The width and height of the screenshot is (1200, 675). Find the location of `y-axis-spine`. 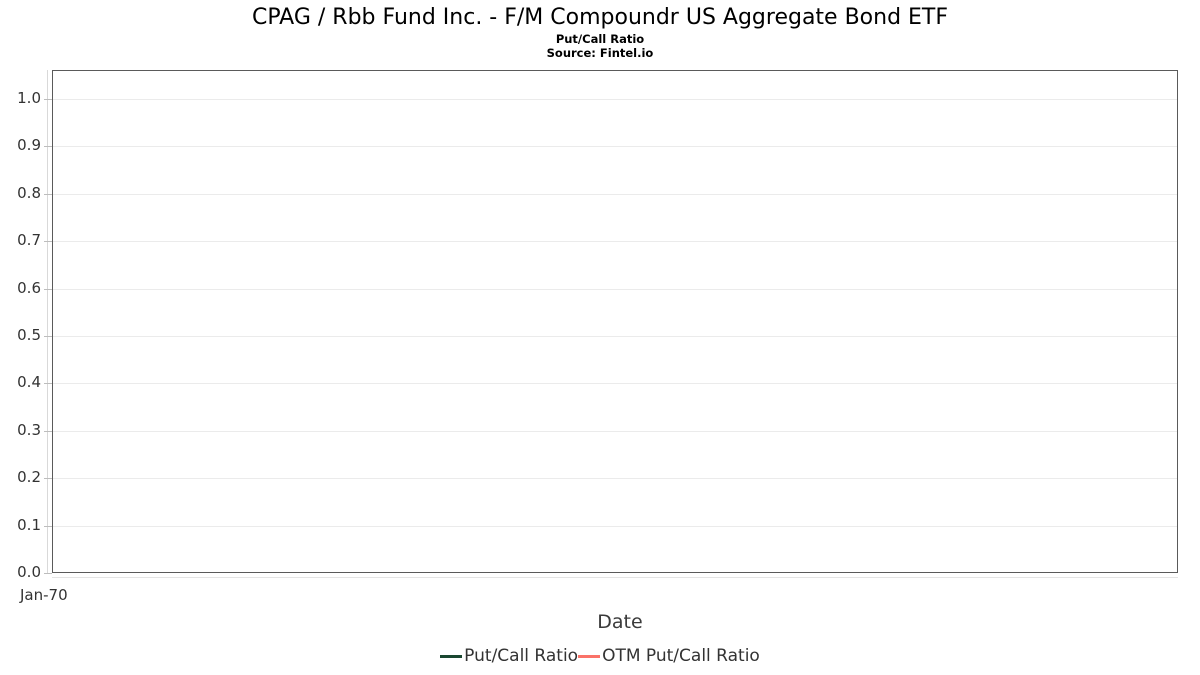

y-axis-spine is located at coordinates (47, 321).